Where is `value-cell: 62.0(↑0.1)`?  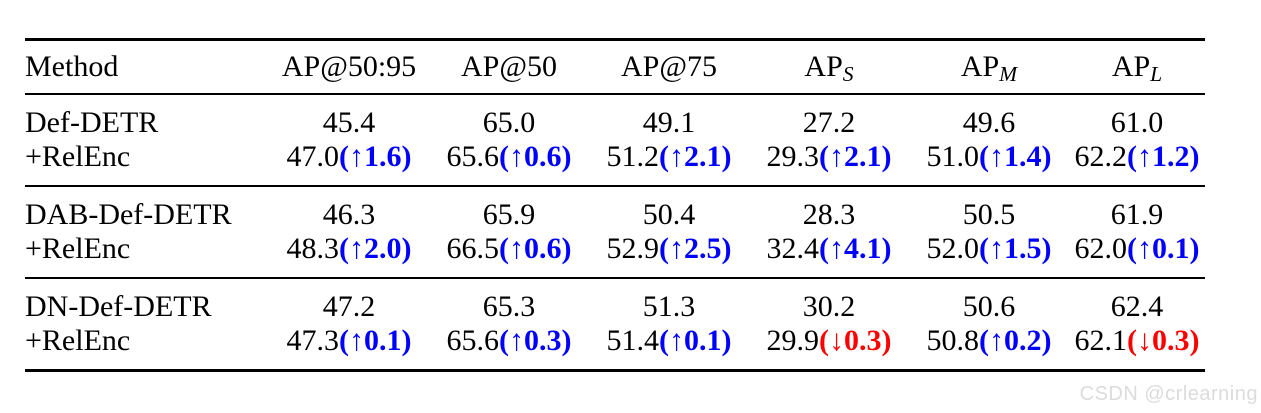 value-cell: 62.0(↑0.1) is located at coordinates (1137, 248).